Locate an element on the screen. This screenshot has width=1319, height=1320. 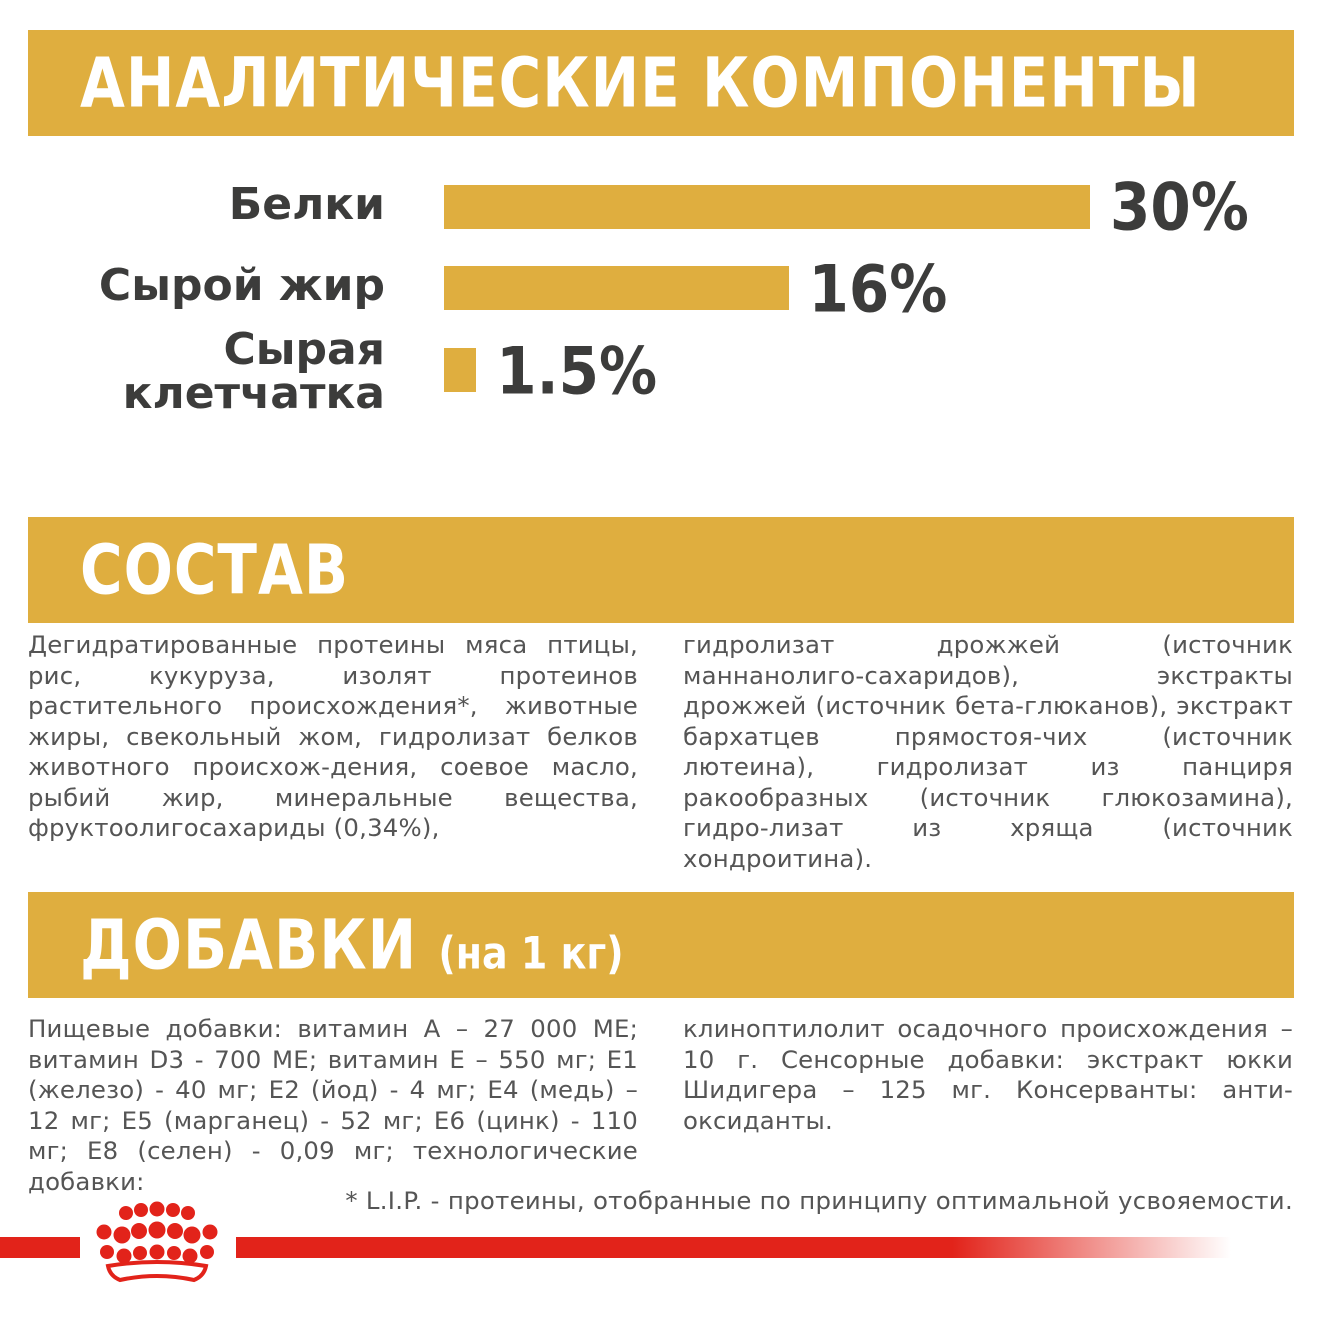
analytical-header: АНАЛИТИЧЕСКИЕ КОМПОНЕНТЫ is located at coordinates (661, 83).